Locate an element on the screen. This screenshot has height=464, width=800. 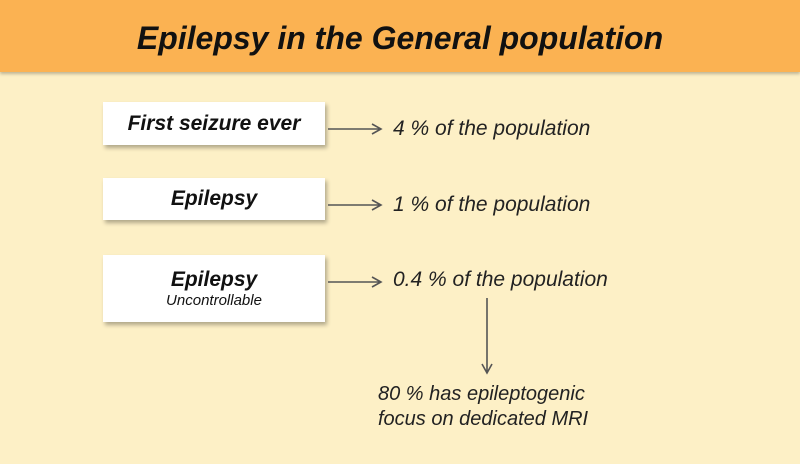
note-line: focus on dedicated MRI is located at coordinates (483, 419).